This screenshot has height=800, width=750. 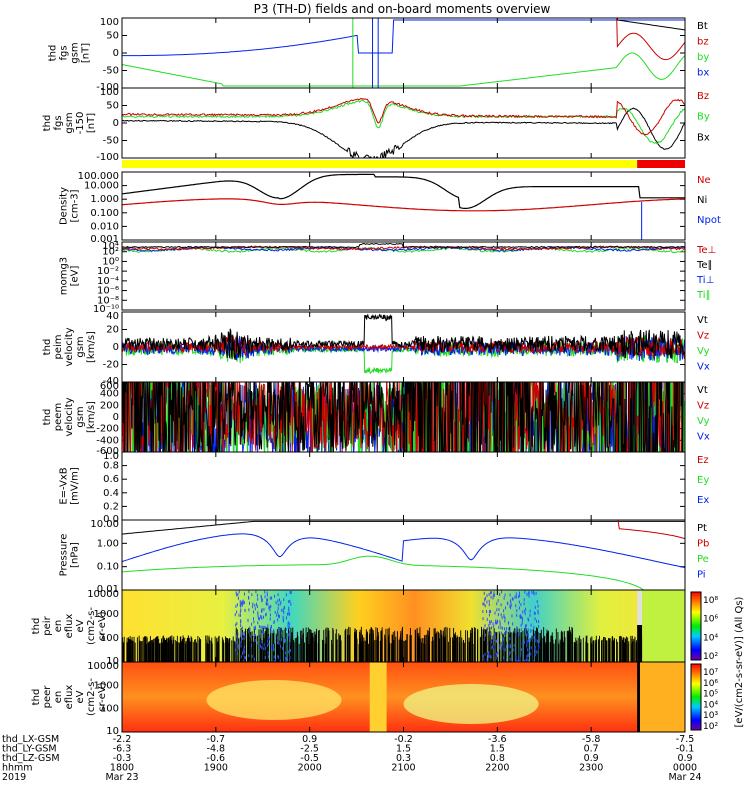 I want to click on legend-temp: Ti⊥, so click(x=705, y=280).